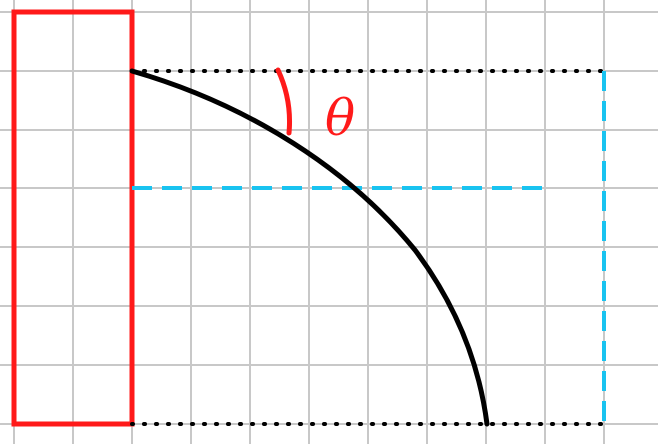 The width and height of the screenshot is (658, 444). Describe the element at coordinates (283, 101) in the screenshot. I see `angle-arc-marker` at that location.